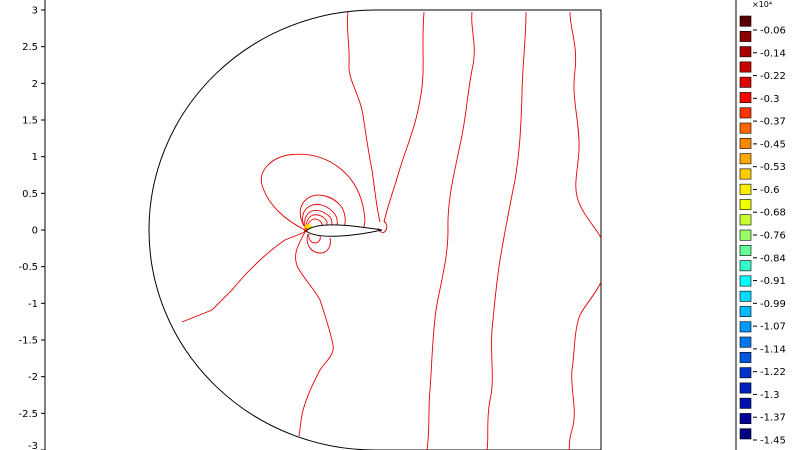 Image resolution: width=800 pixels, height=450 pixels. What do you see at coordinates (773, 441) in the screenshot?
I see `colorbar-label: -1.45` at bounding box center [773, 441].